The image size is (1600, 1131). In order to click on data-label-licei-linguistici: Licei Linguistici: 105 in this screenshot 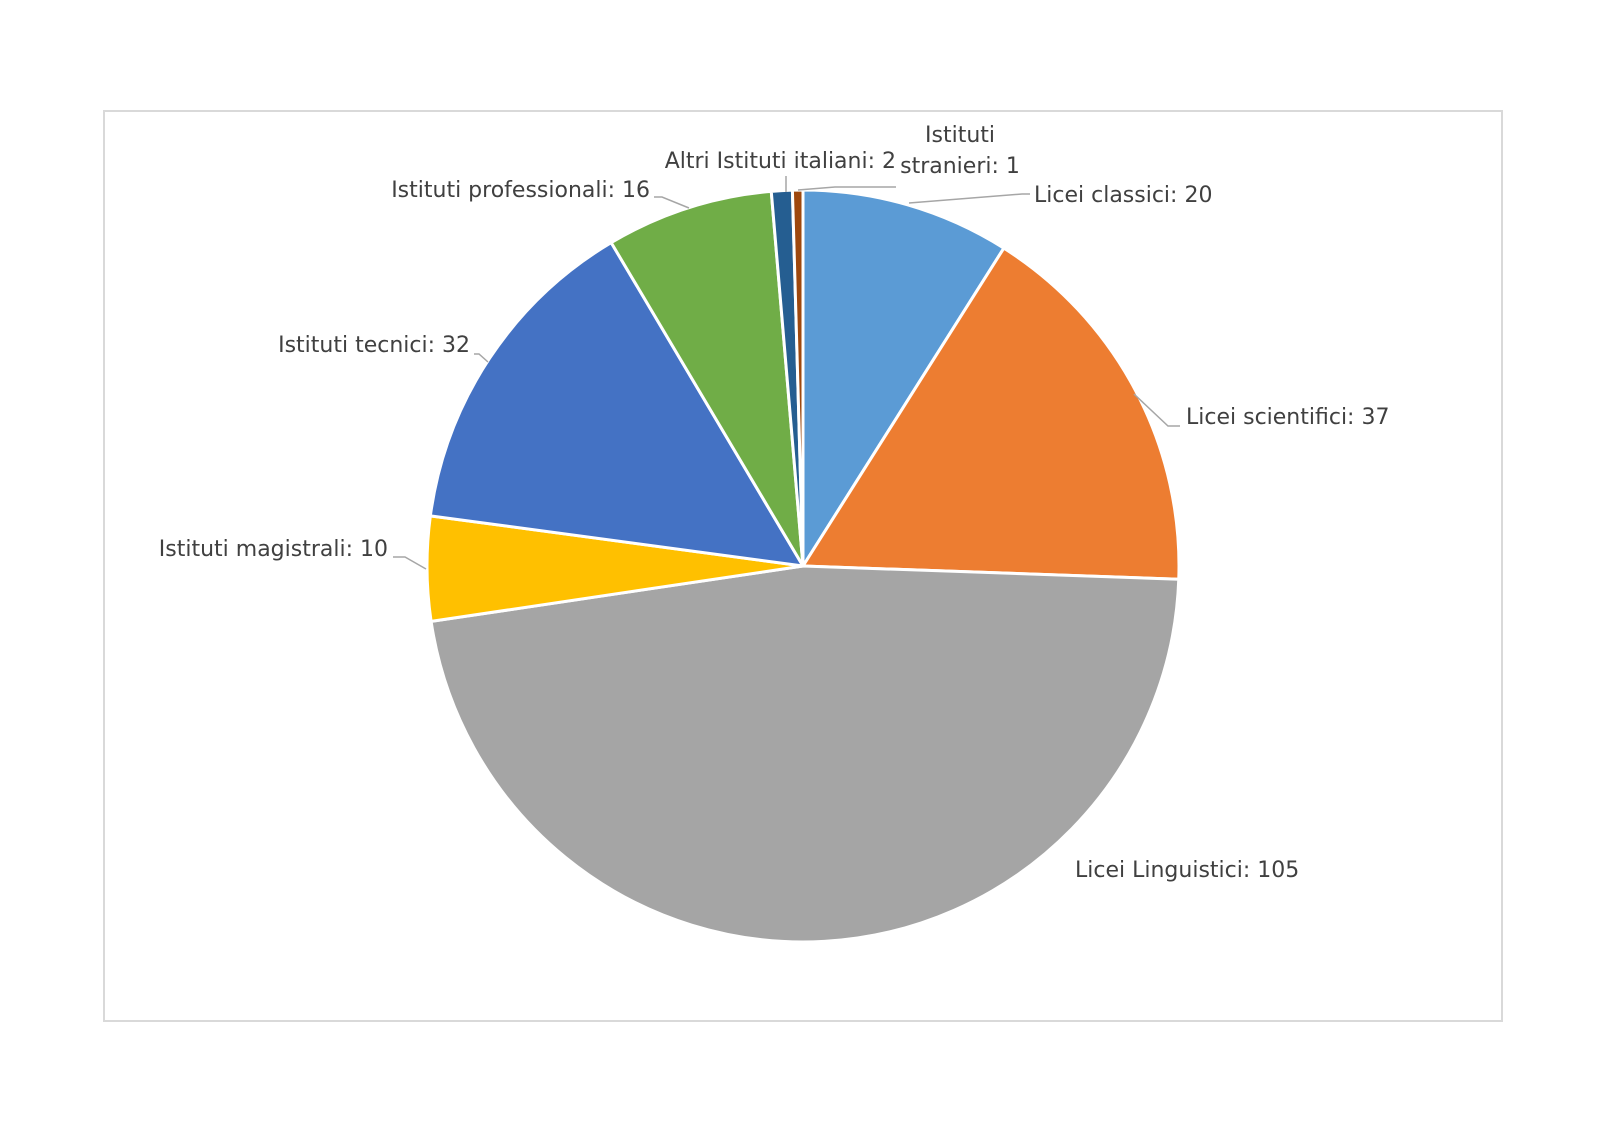, I will do `click(1187, 870)`.